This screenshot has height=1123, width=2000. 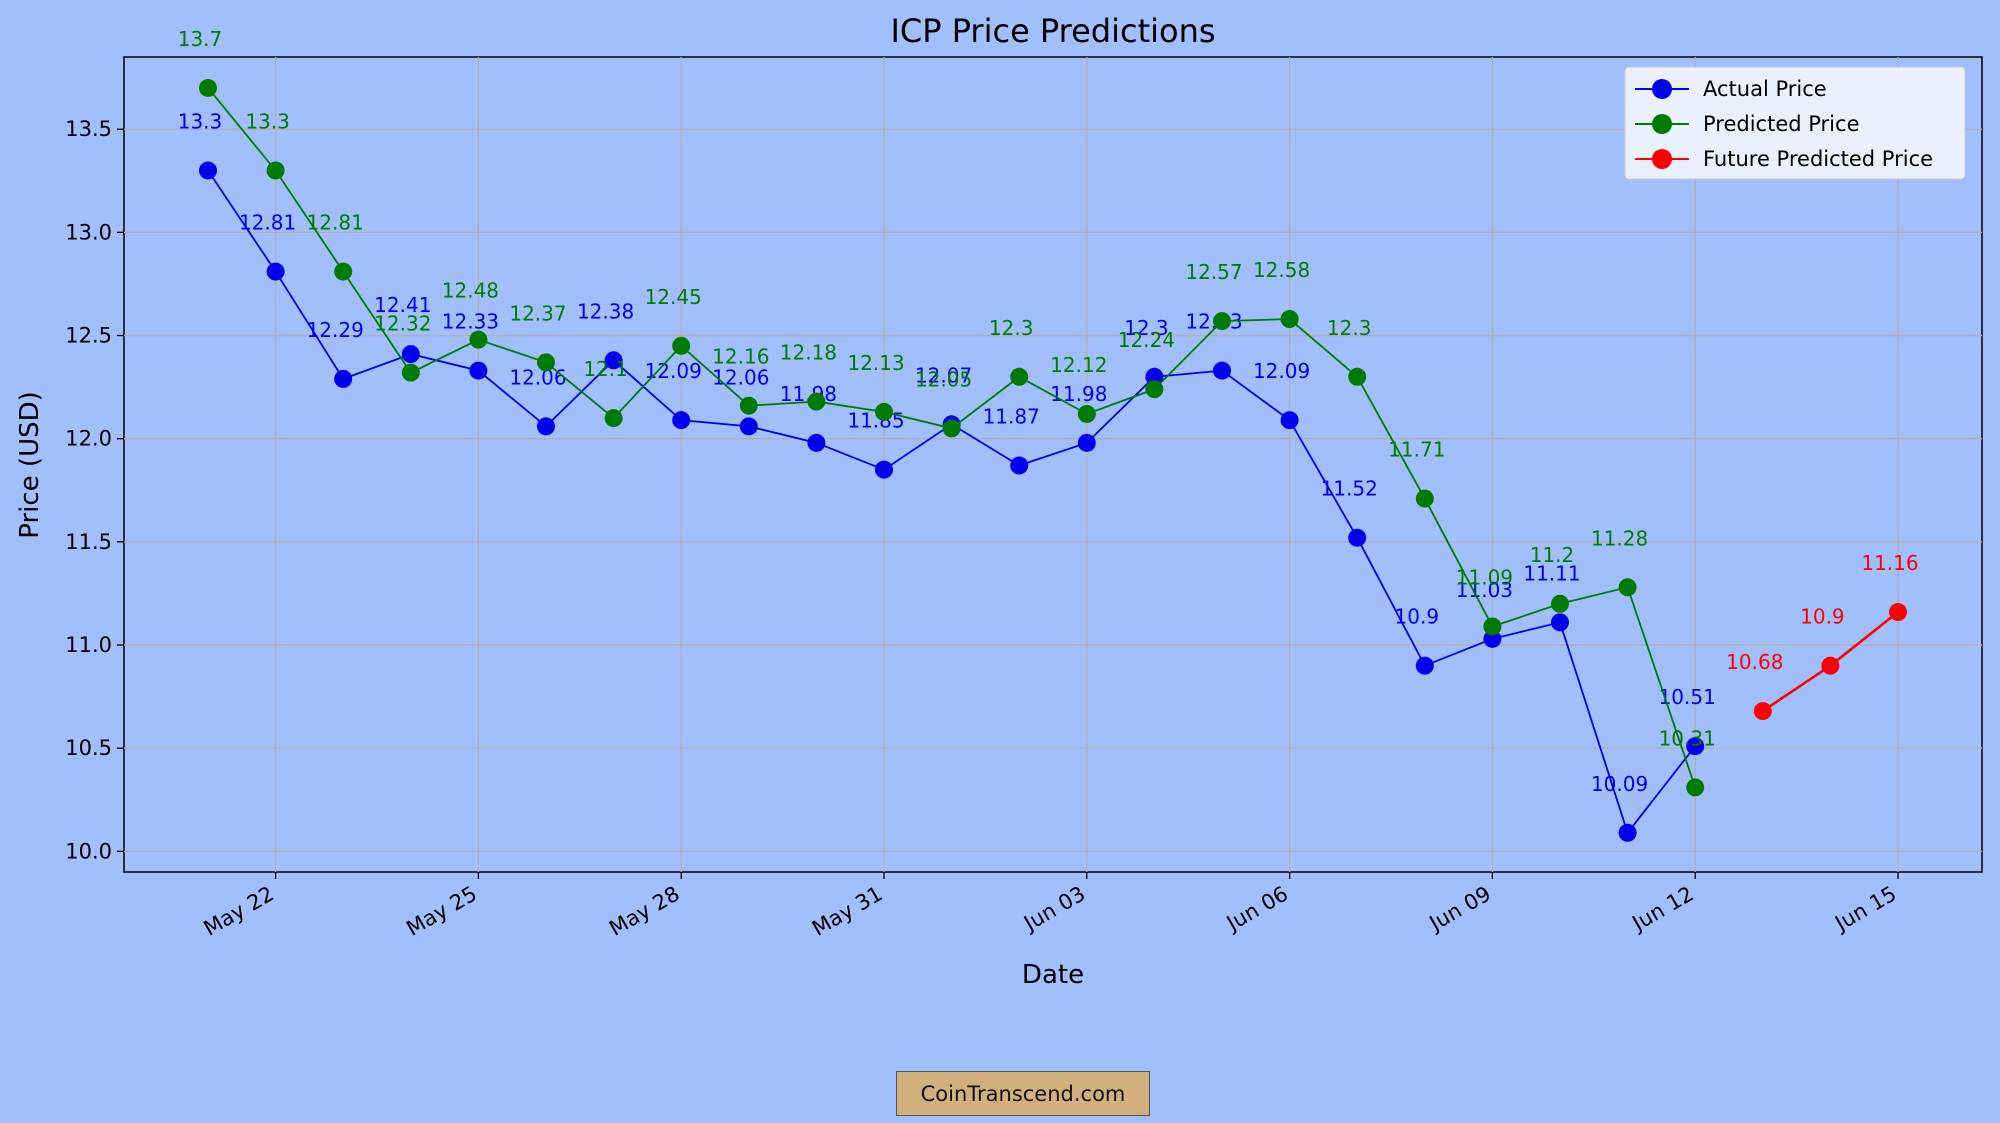 I want to click on x-tick-label: Jun 03, so click(x=1053, y=909).